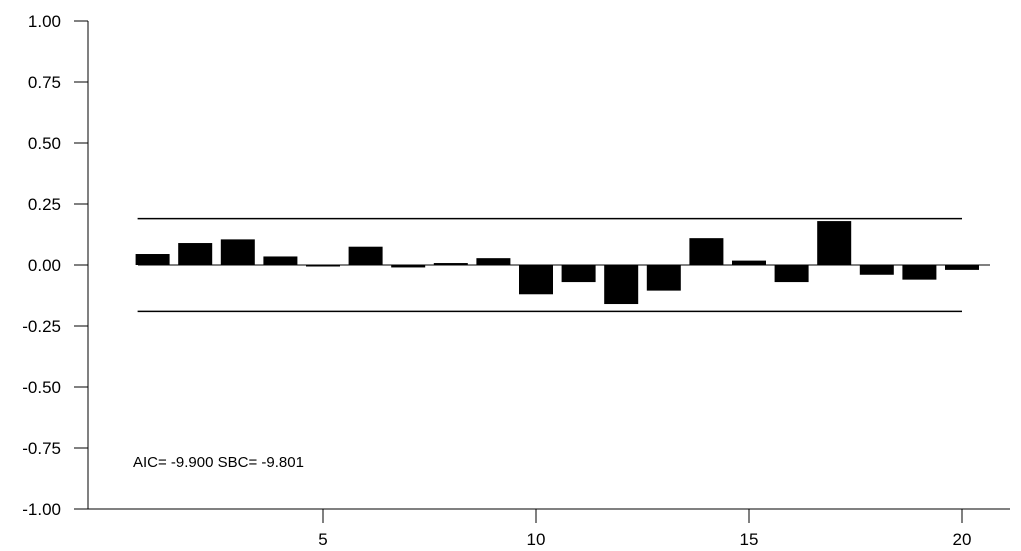 This screenshot has width=1021, height=551. I want to click on y-tick-label: 1.00, so click(44, 21).